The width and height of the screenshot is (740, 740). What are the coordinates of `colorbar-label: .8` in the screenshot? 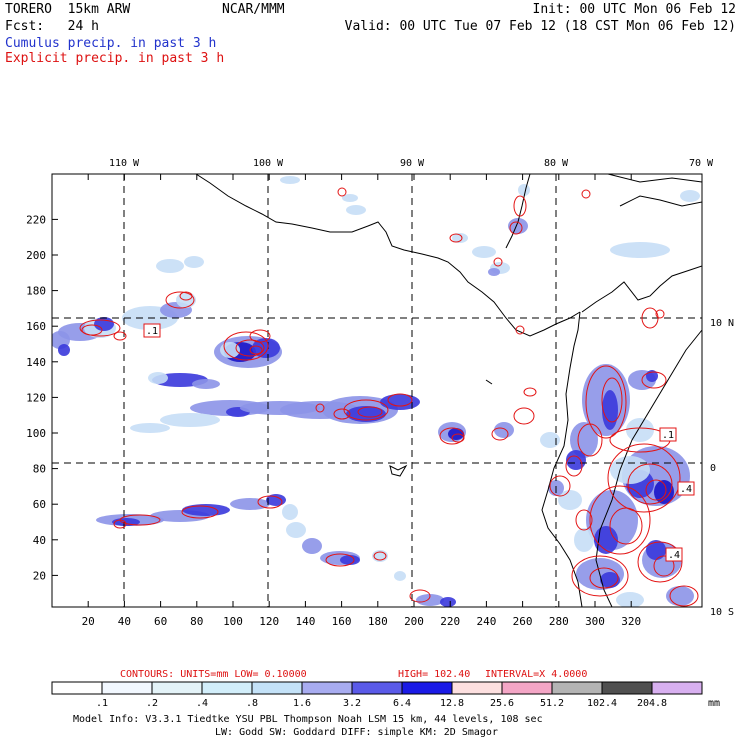 It's located at (252, 703).